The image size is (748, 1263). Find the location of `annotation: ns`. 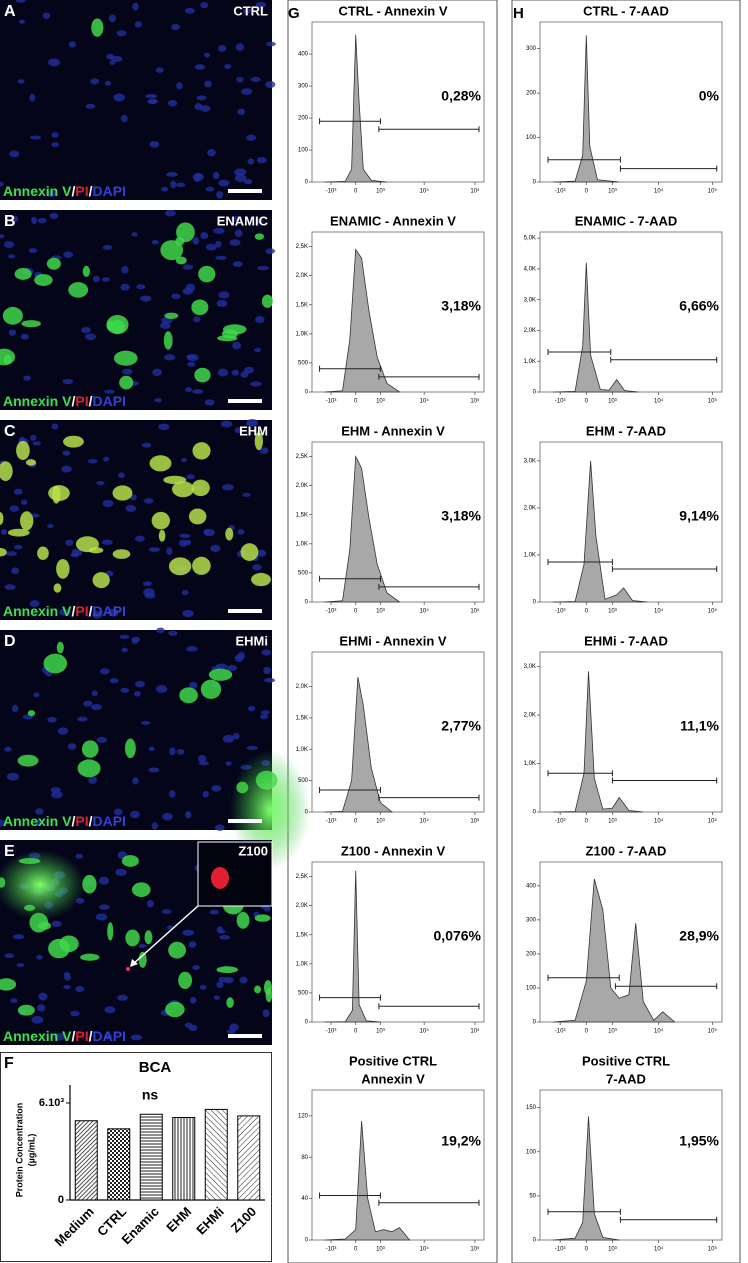

annotation: ns is located at coordinates (150, 1095).